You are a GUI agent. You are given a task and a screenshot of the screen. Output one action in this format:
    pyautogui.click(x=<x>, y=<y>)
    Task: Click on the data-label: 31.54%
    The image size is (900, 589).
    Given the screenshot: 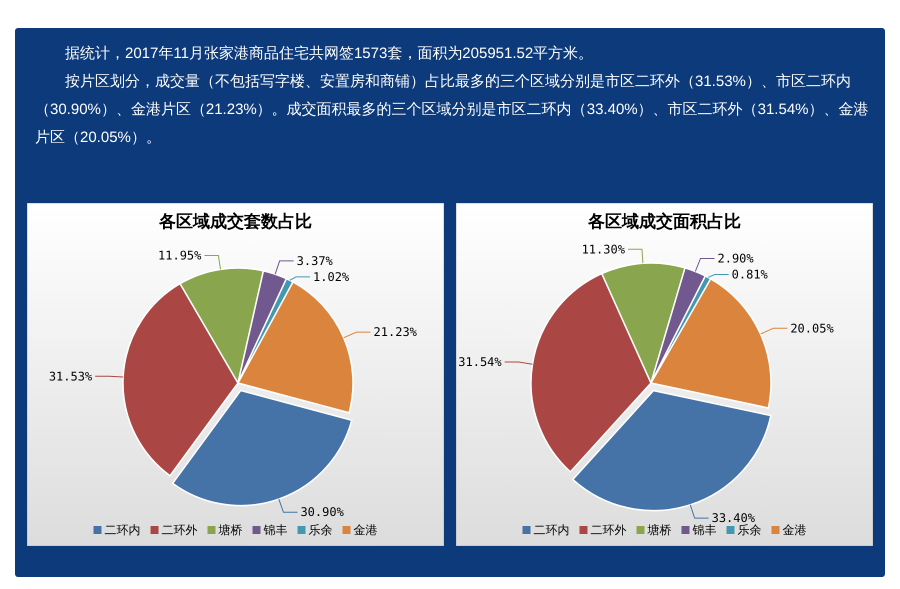 What is the action you would take?
    pyautogui.click(x=480, y=362)
    